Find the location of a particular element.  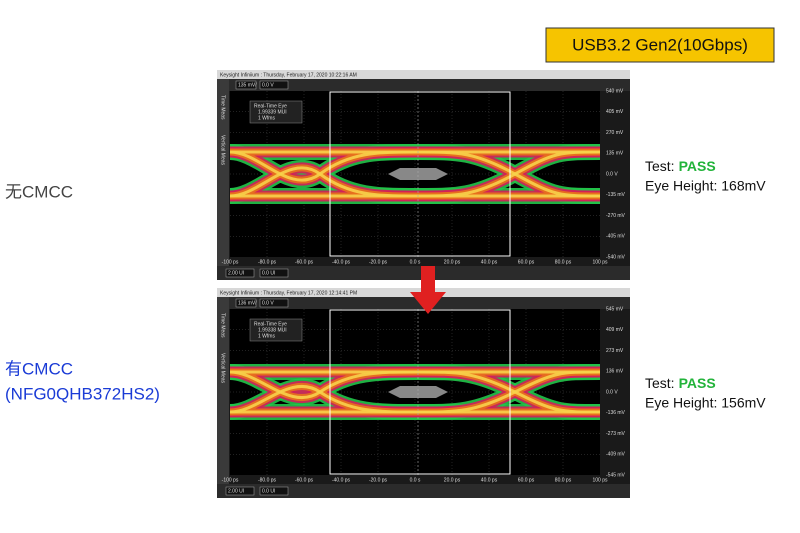

y-label: 136 mV is located at coordinates (615, 372).